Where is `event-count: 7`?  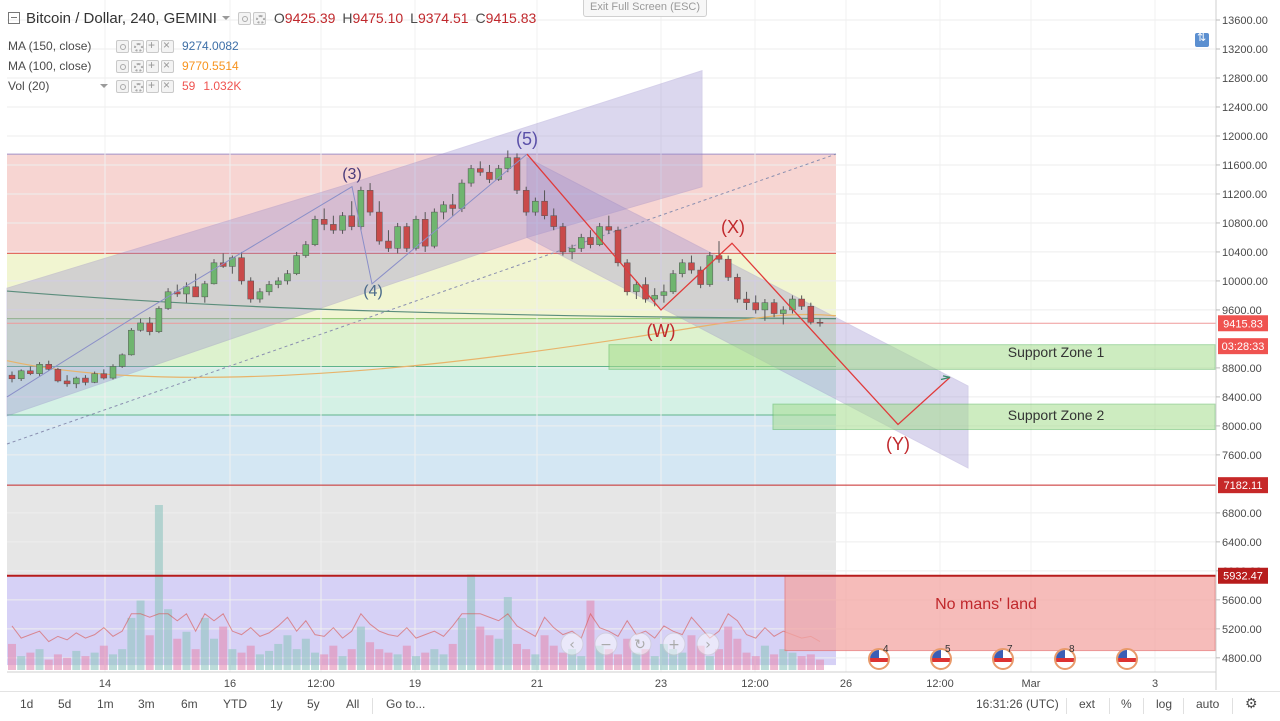
event-count: 7 is located at coordinates (1010, 649).